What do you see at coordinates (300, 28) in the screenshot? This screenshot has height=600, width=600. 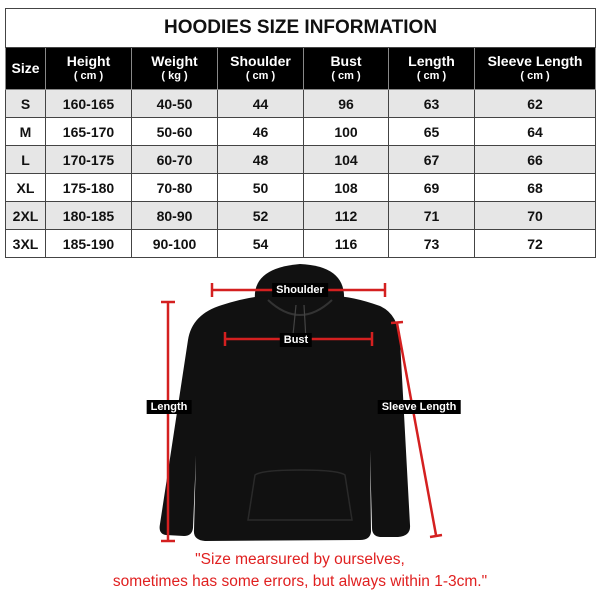 I see `table-title: HOODIES SIZE INFORMATION` at bounding box center [300, 28].